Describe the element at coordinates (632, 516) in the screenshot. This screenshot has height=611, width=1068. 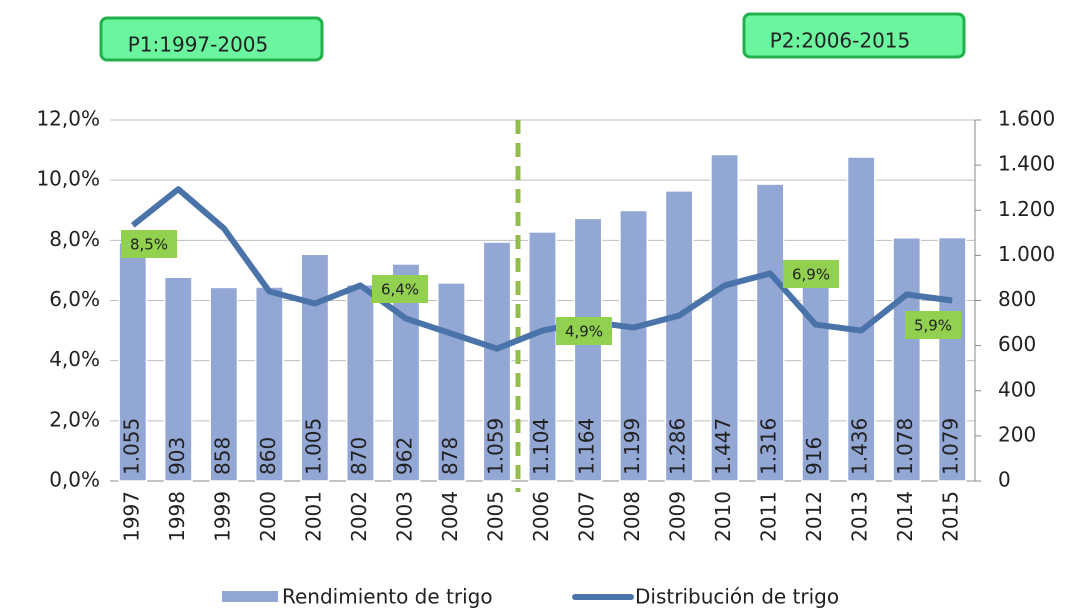
I see `x-tick-label: 2008` at that location.